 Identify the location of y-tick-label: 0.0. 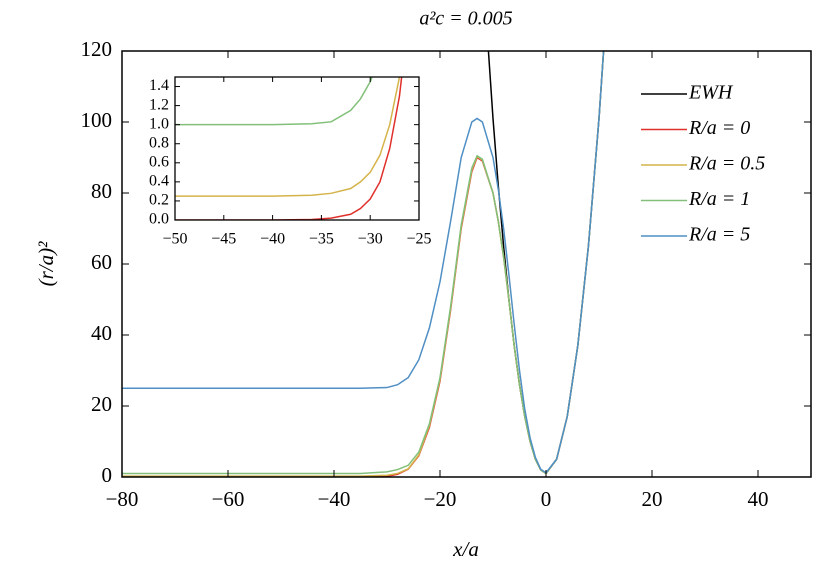
(159, 219).